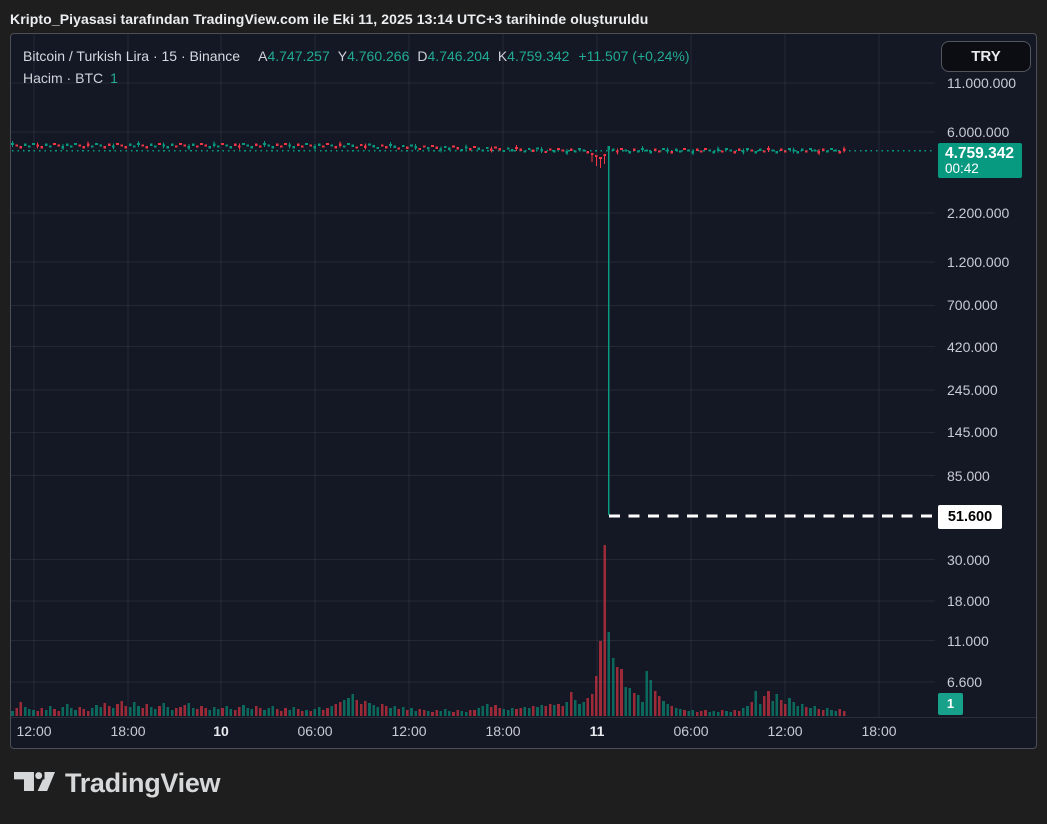 This screenshot has height=824, width=1047. What do you see at coordinates (298, 56) in the screenshot?
I see `ohlc-value: 4.747.257` at bounding box center [298, 56].